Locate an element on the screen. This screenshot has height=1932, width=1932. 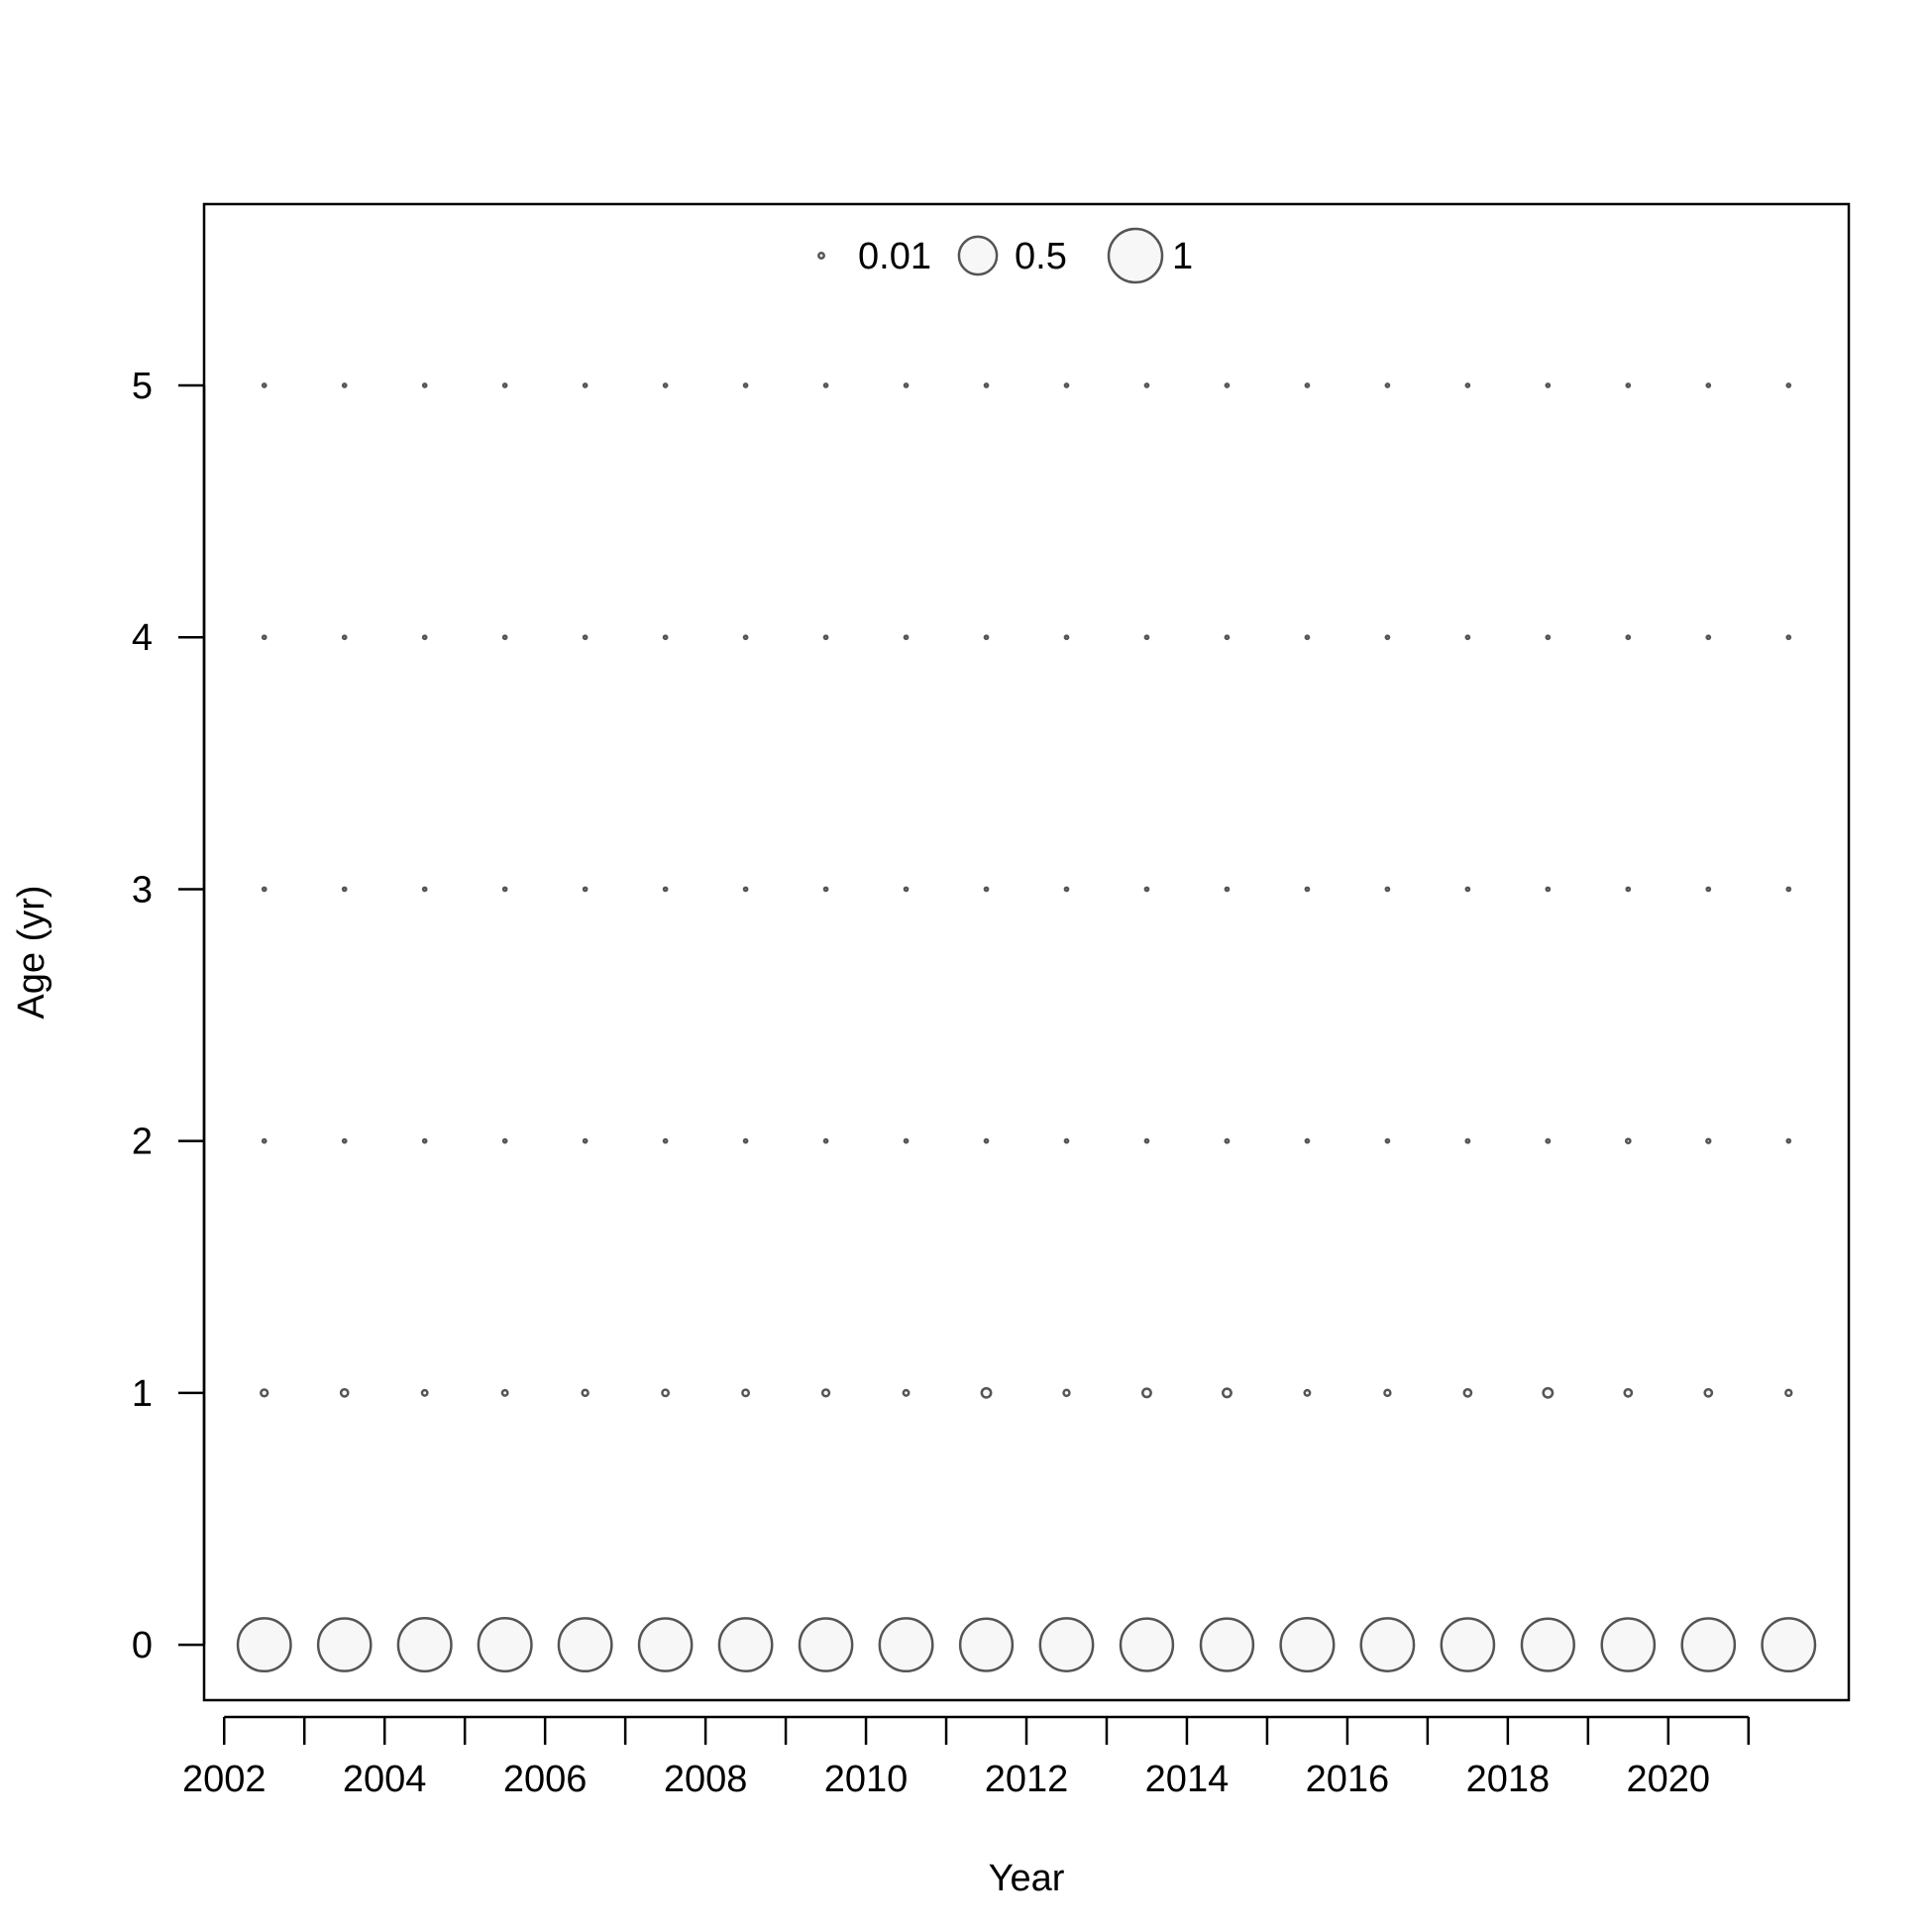
x-tick-label: 2008 is located at coordinates (706, 1779).